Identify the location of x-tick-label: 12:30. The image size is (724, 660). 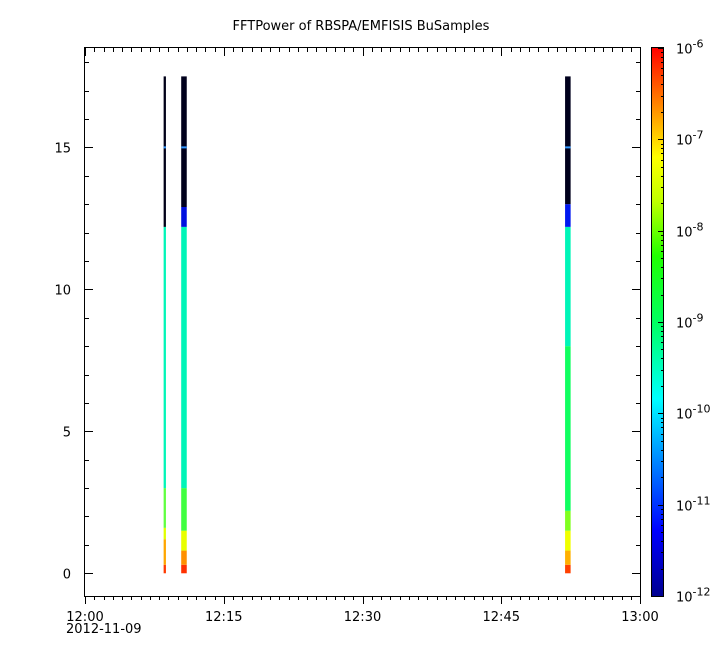
(362, 617).